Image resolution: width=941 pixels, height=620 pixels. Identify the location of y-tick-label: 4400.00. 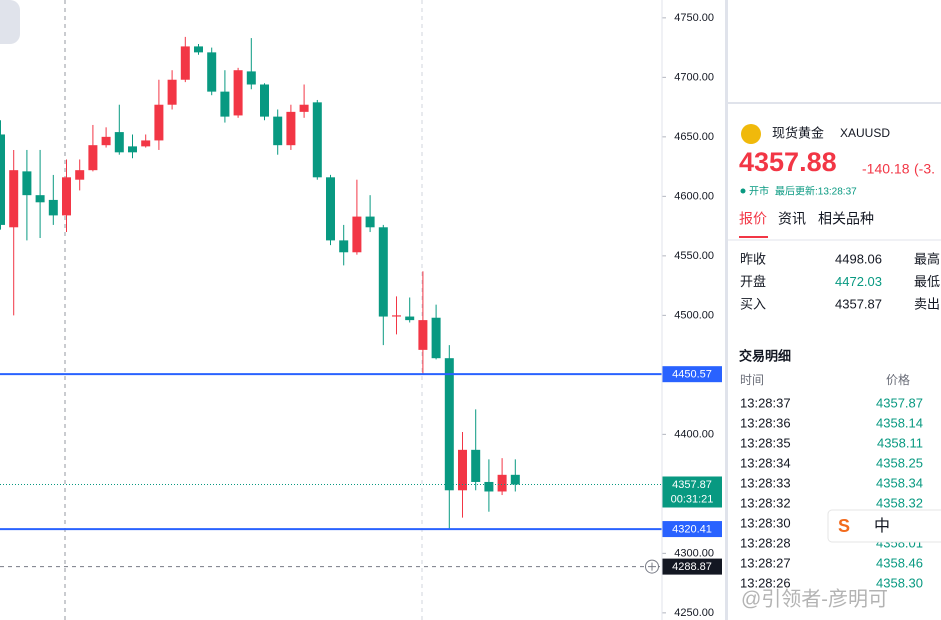
(694, 434).